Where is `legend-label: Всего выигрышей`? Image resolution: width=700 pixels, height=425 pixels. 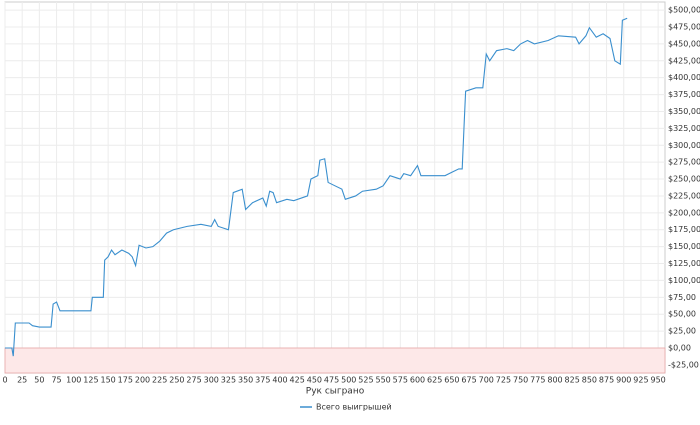 legend-label: Всего выигрышей is located at coordinates (354, 407).